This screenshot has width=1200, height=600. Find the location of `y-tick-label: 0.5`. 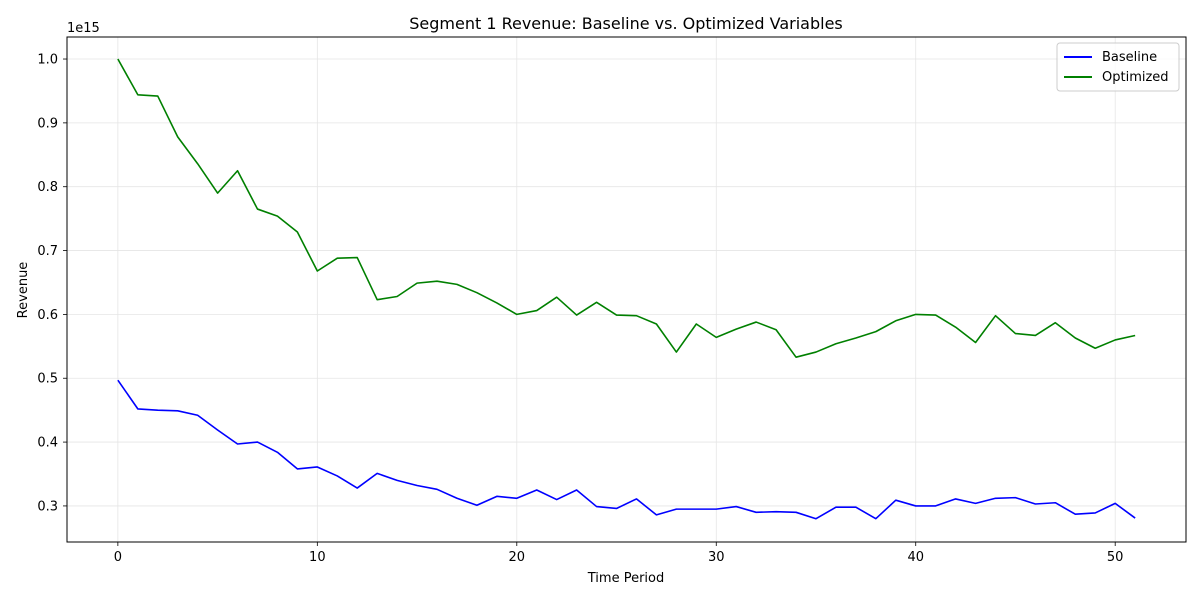

y-tick-label: 0.5 is located at coordinates (47, 379).